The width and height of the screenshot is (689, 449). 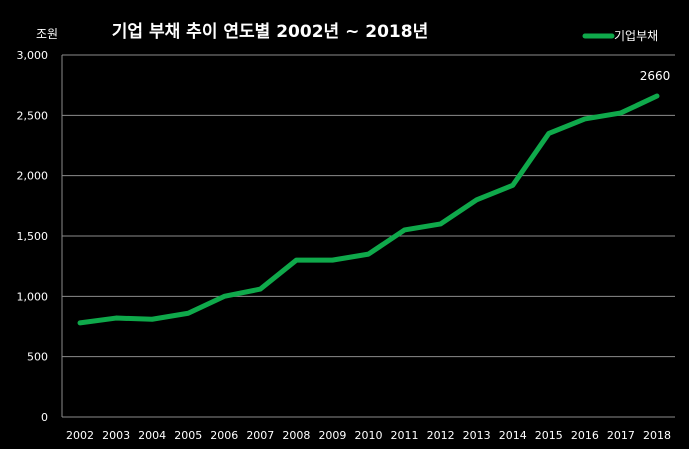 What do you see at coordinates (116, 435) in the screenshot?
I see `x-tick-label: 2003` at bounding box center [116, 435].